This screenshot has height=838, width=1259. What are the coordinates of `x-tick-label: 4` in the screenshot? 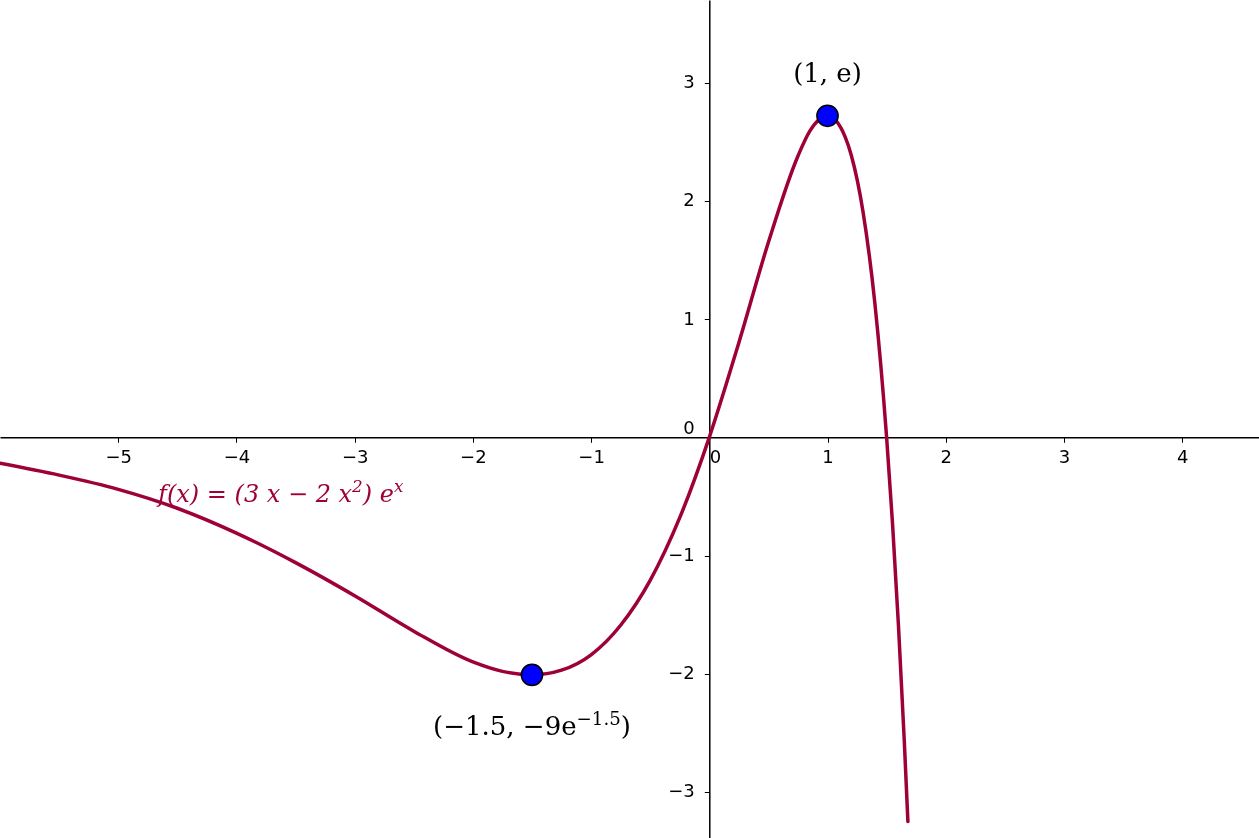 It's located at (1182, 456).